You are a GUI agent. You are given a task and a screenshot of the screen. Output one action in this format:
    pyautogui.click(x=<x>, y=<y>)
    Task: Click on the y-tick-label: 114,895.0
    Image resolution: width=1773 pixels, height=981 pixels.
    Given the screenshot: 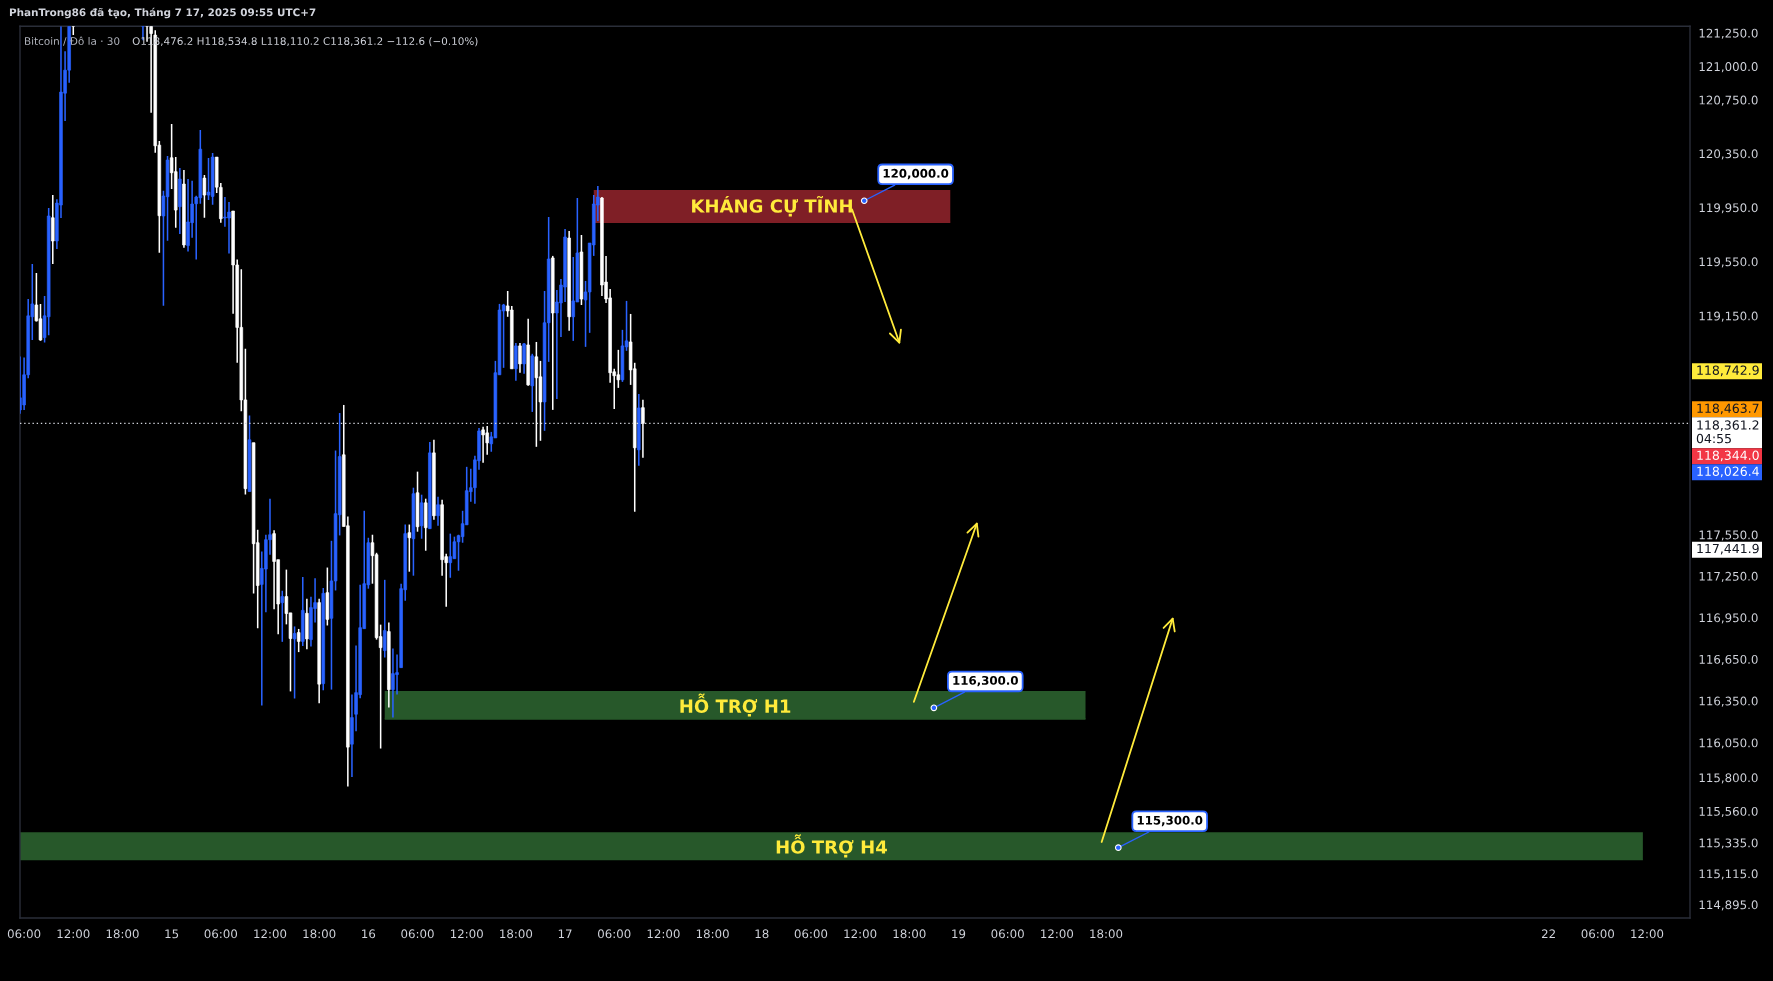 What is the action you would take?
    pyautogui.click(x=1728, y=905)
    